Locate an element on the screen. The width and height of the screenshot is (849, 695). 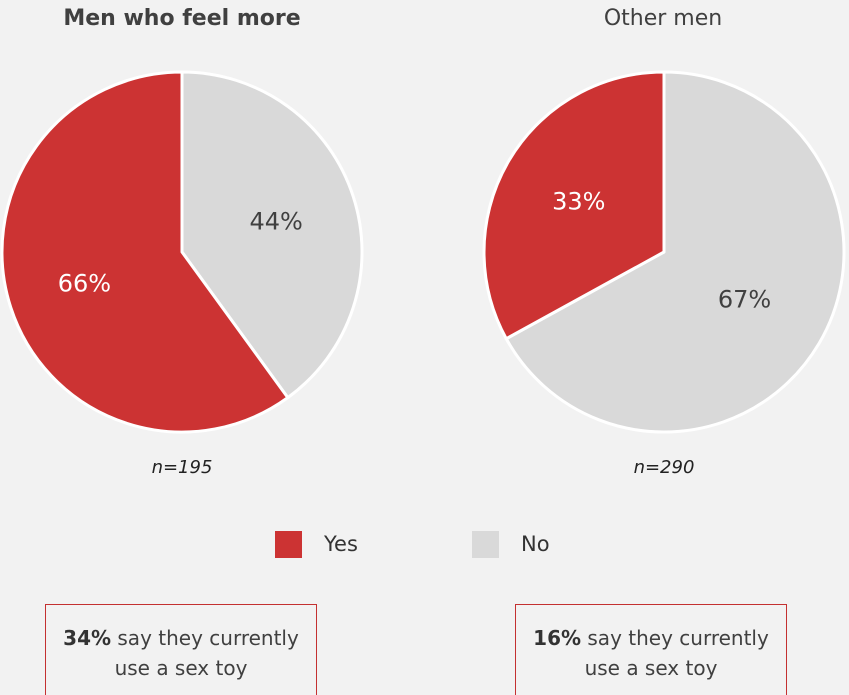
legend-swatch-no is located at coordinates (485, 544).